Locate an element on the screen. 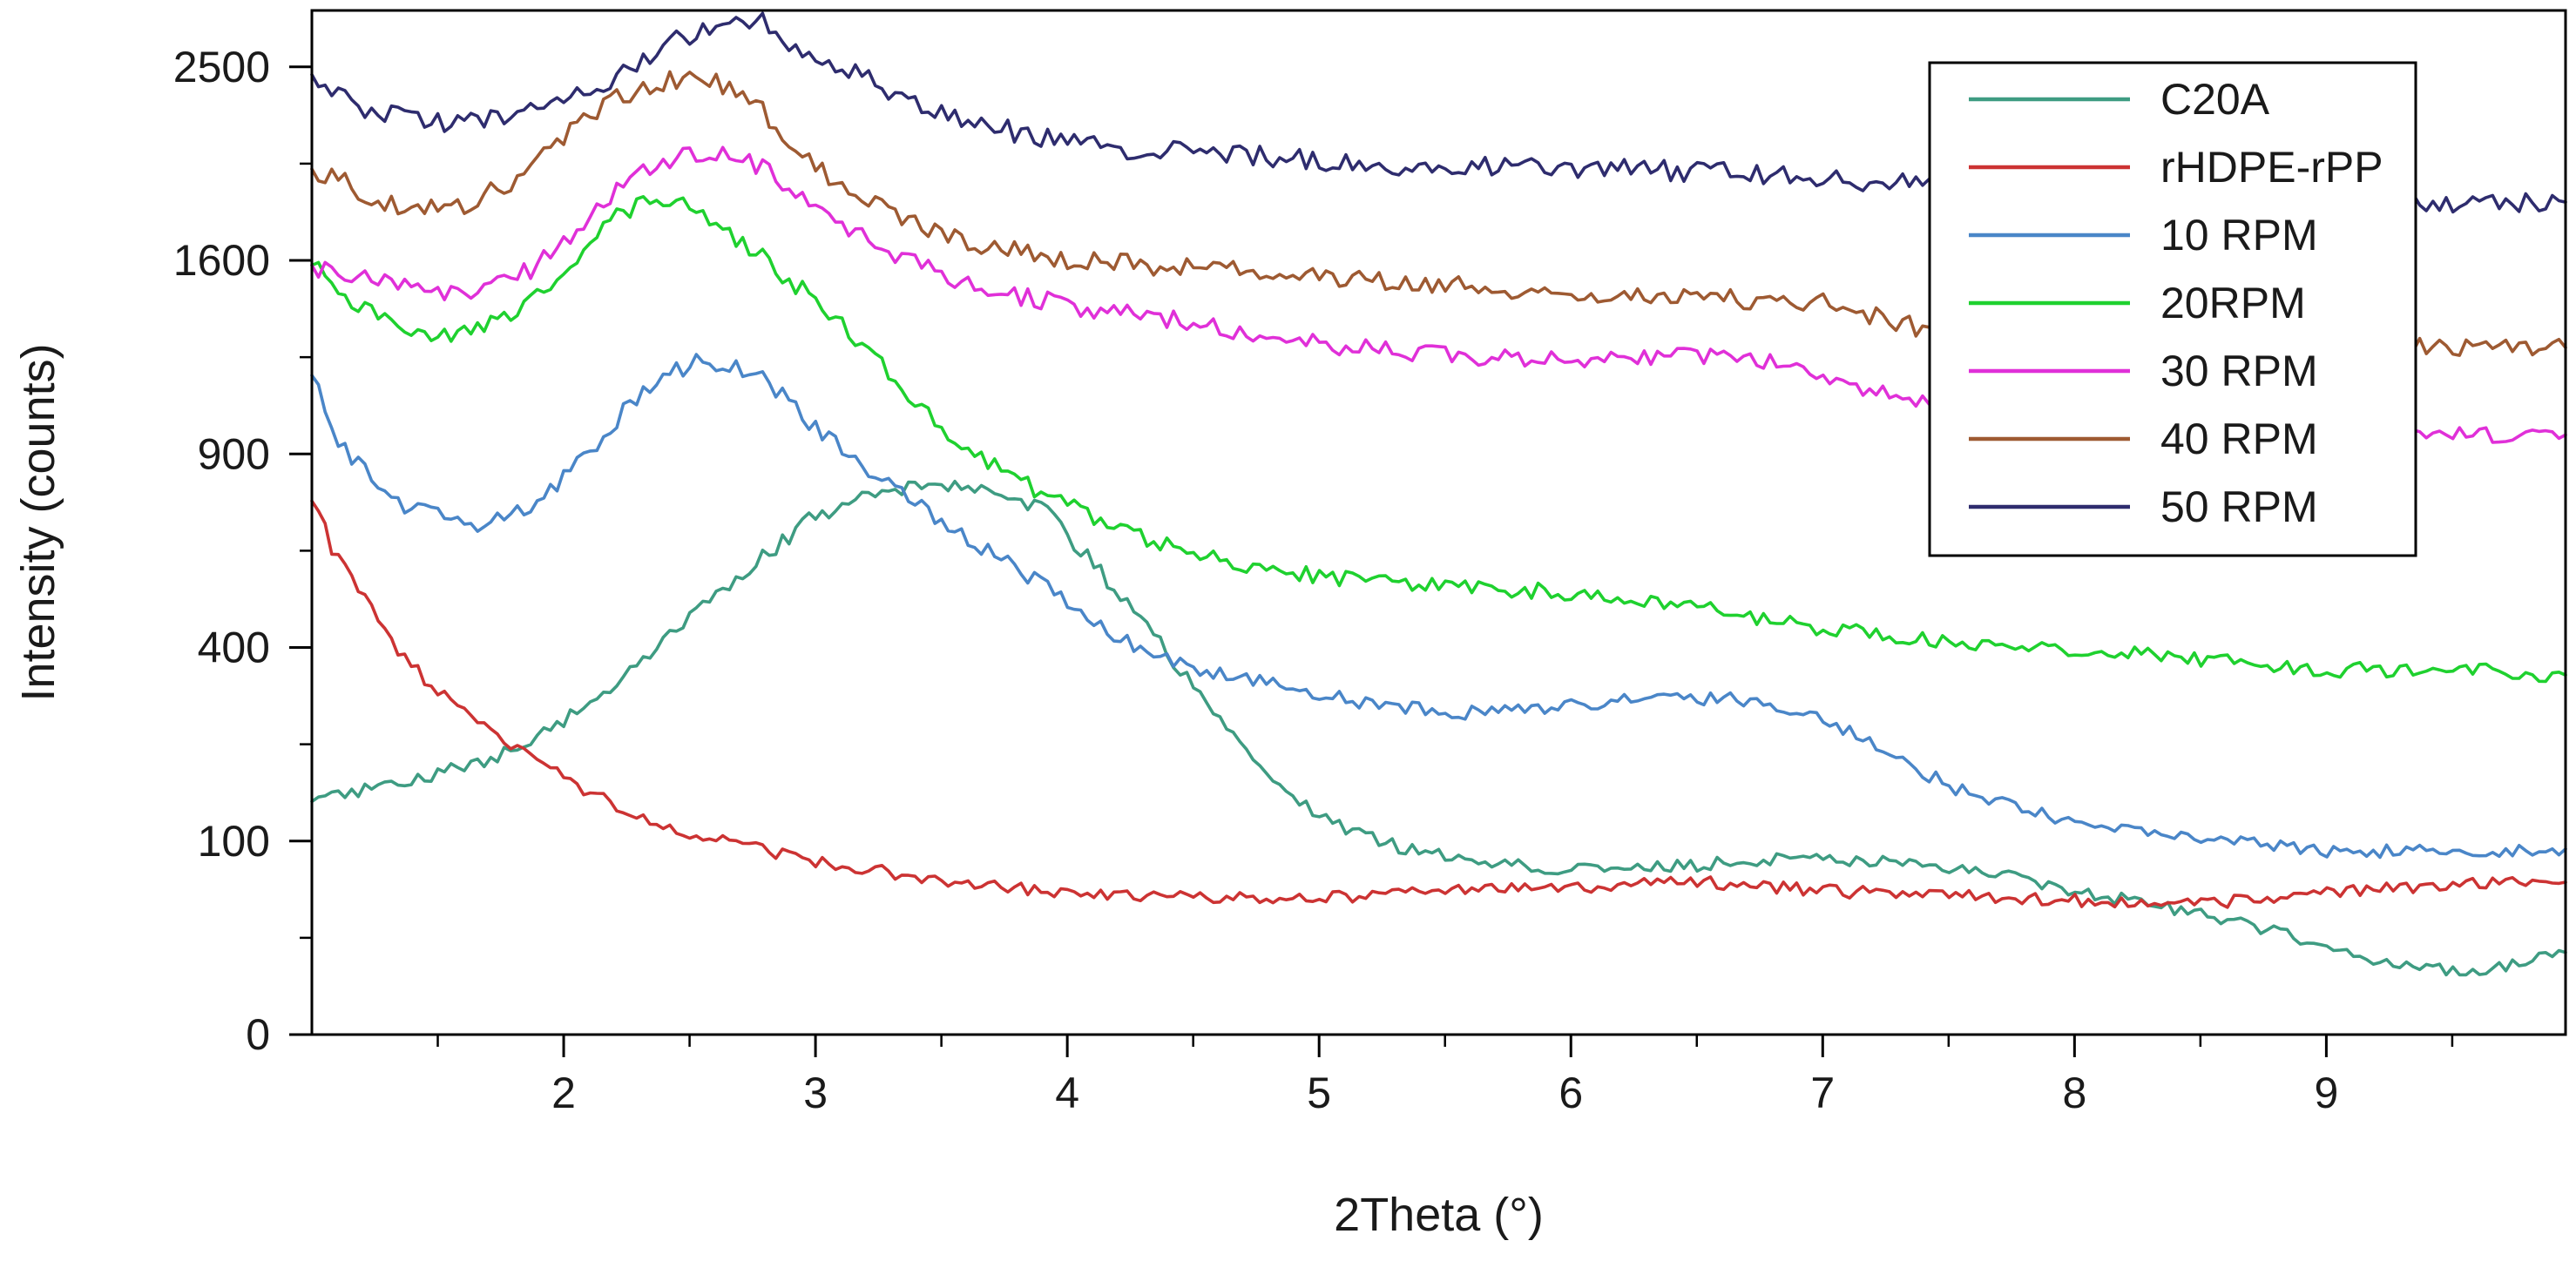  legend-label: 30 RPM is located at coordinates (2239, 371).